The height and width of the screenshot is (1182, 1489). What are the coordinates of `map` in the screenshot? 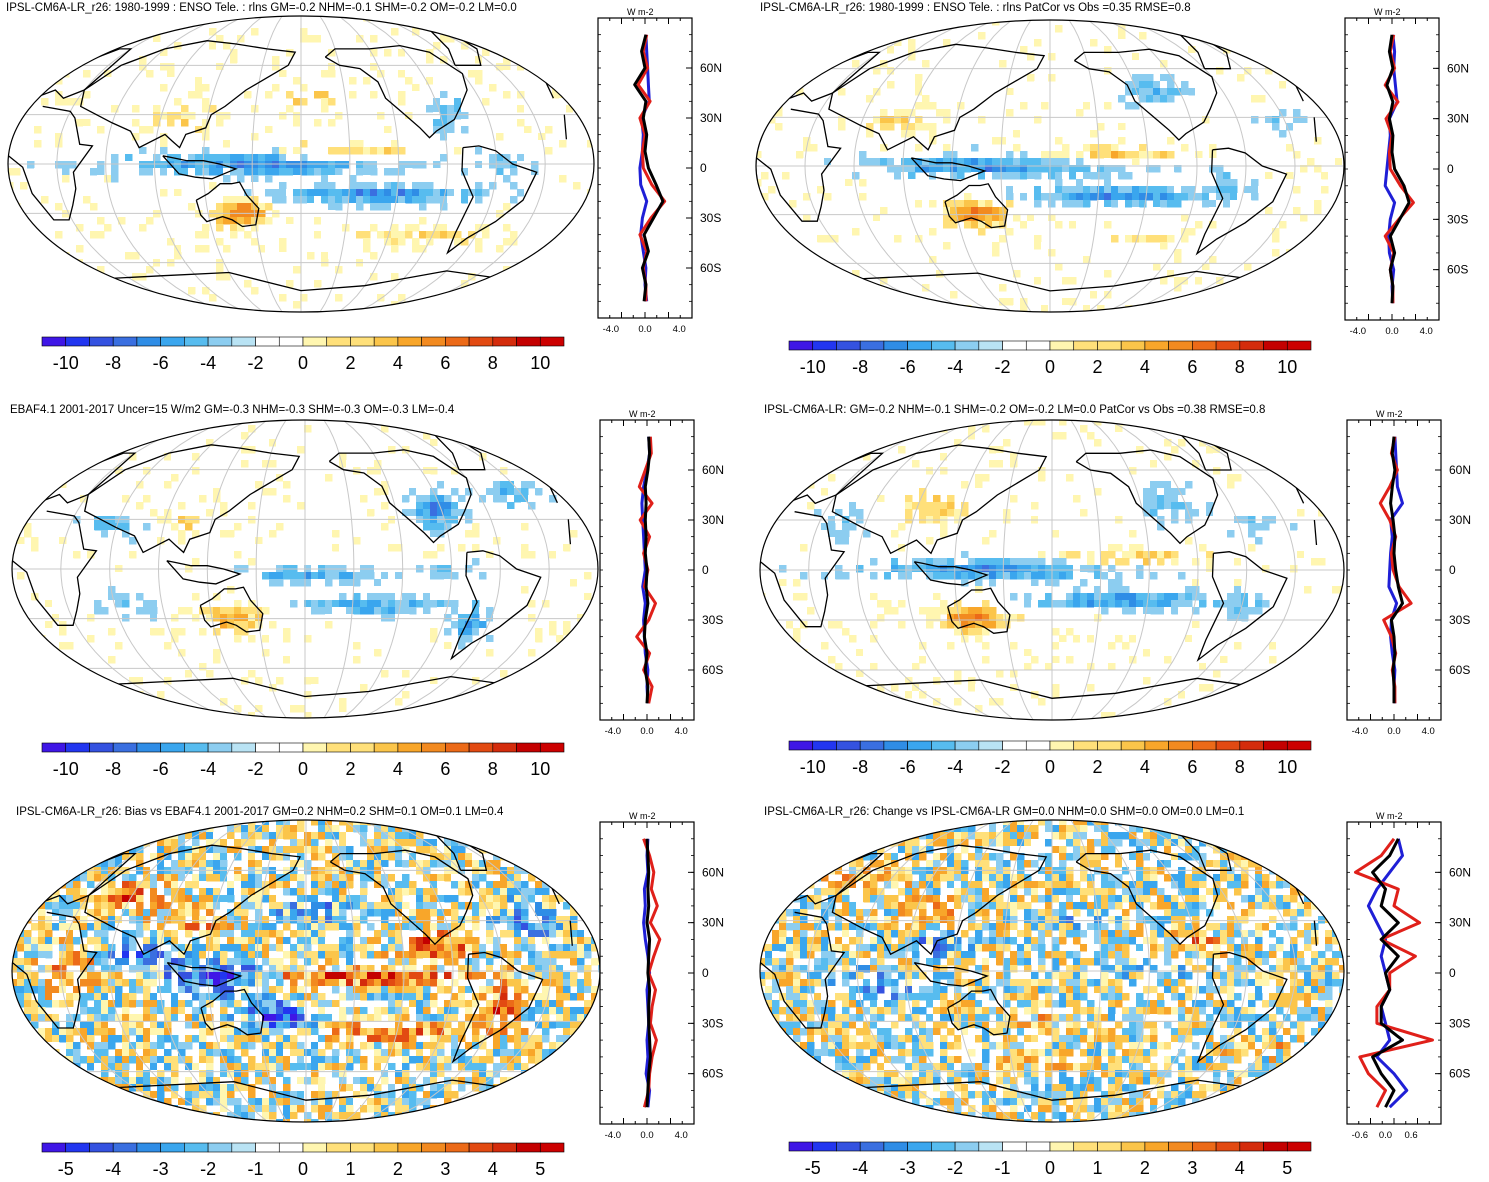 It's located at (301, 164).